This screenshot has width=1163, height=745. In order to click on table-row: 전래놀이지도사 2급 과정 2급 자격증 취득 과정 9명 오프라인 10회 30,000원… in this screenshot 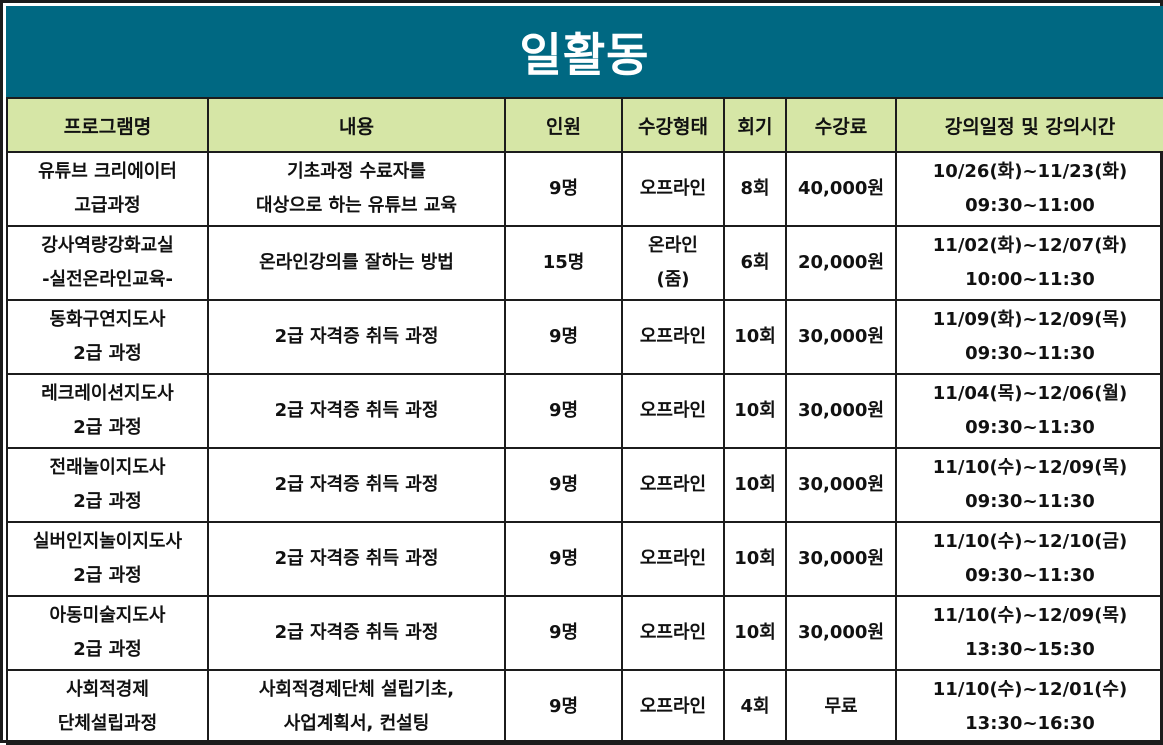, I will do `click(584, 485)`.